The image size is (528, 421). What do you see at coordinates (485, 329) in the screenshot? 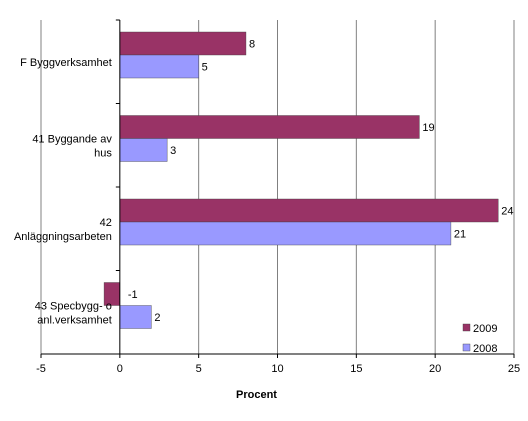
I see `legend-label: 2009` at bounding box center [485, 329].